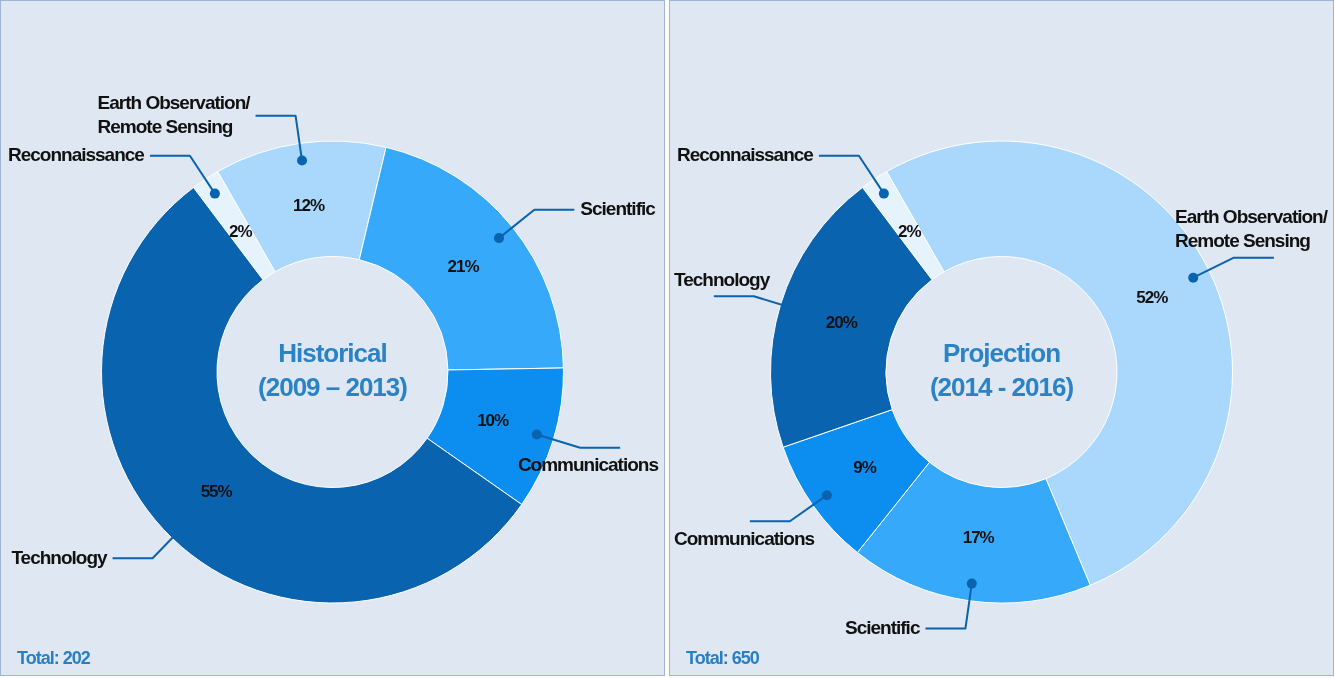 The height and width of the screenshot is (678, 1335). What do you see at coordinates (841, 322) in the screenshot?
I see `data-label: 20%` at bounding box center [841, 322].